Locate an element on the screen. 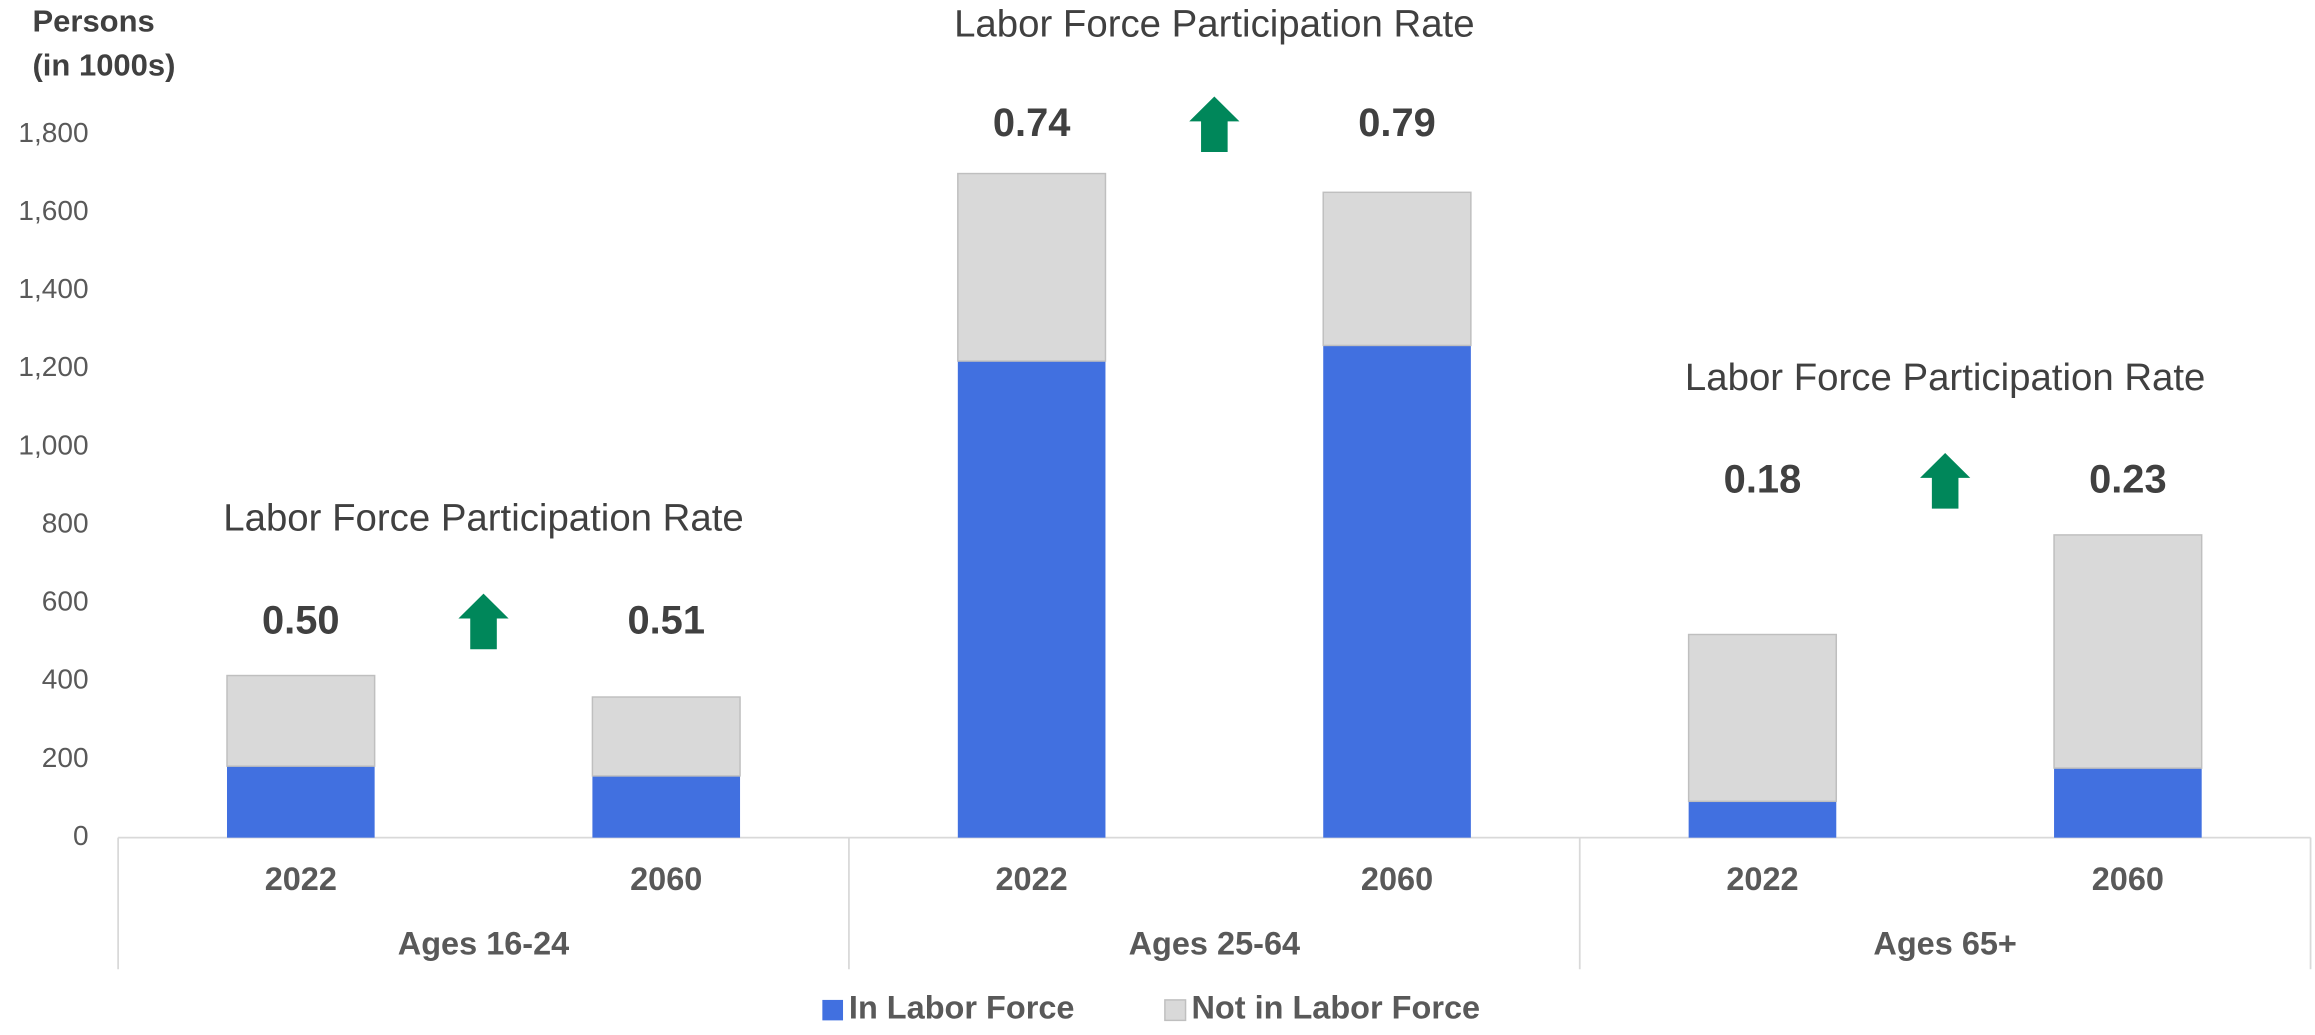  group-label: Ages 25-64 is located at coordinates (1215, 943).